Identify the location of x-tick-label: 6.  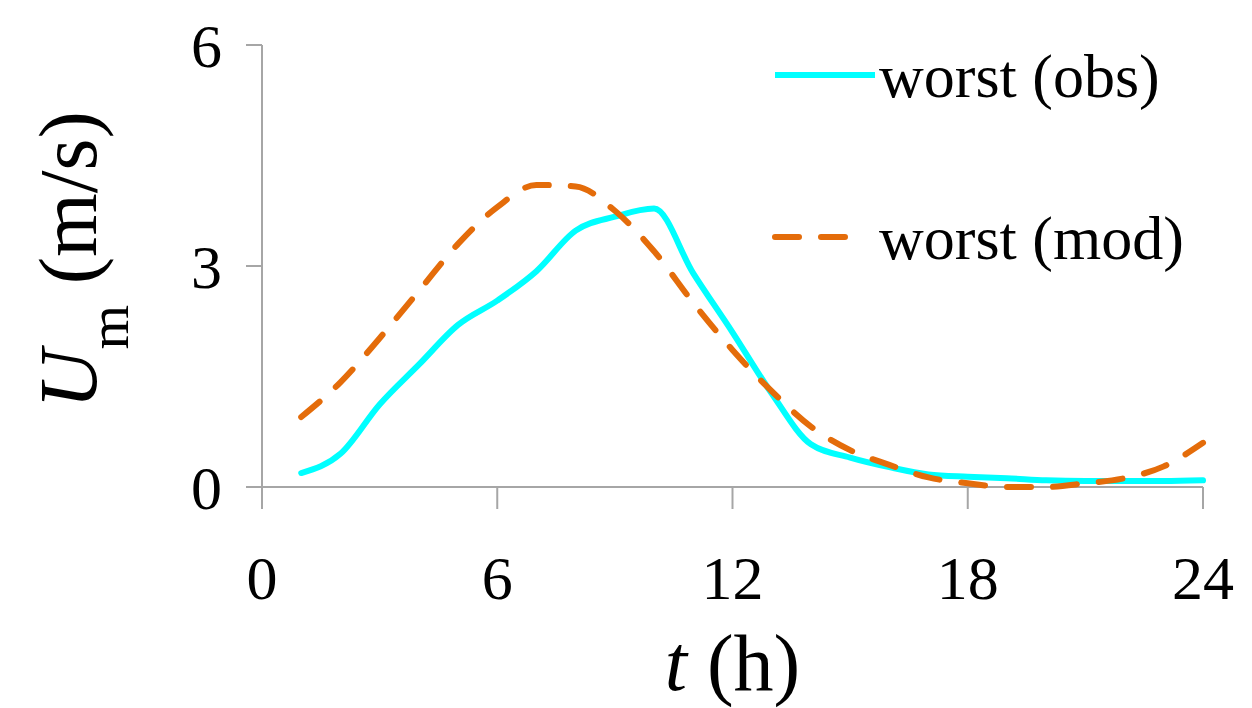
(497, 578).